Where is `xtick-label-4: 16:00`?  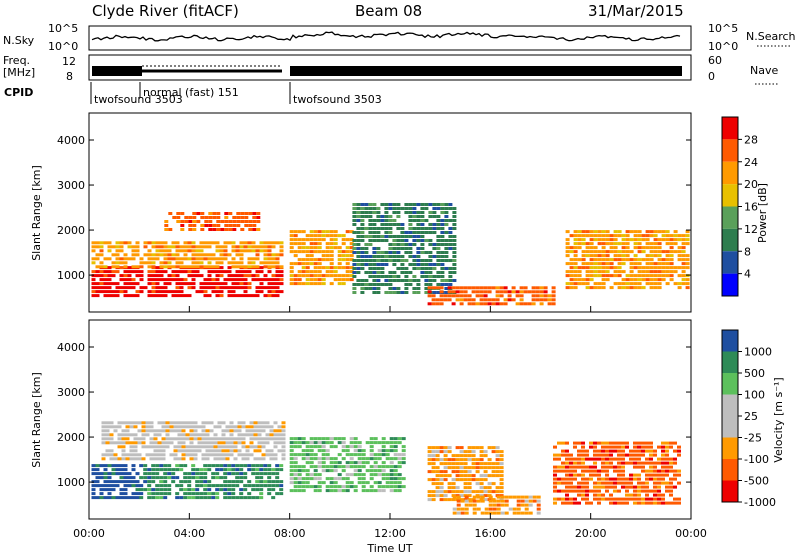 xtick-label-4: 16:00 is located at coordinates (490, 533).